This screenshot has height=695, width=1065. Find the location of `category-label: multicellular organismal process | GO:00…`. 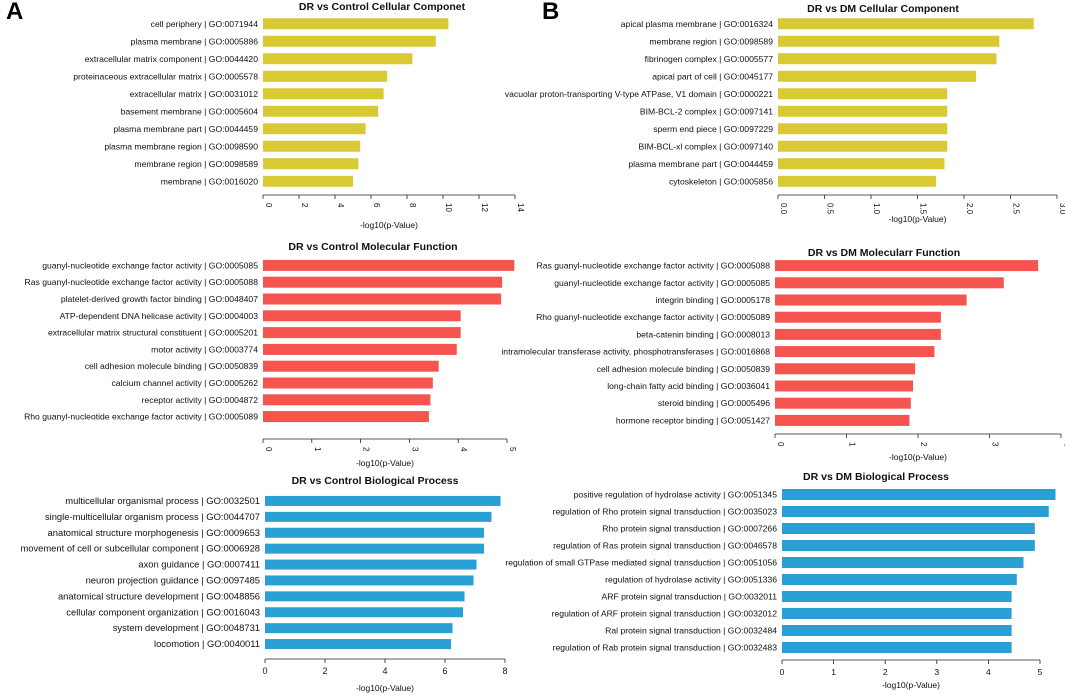

category-label: multicellular organismal process | GO:00… is located at coordinates (162, 500).